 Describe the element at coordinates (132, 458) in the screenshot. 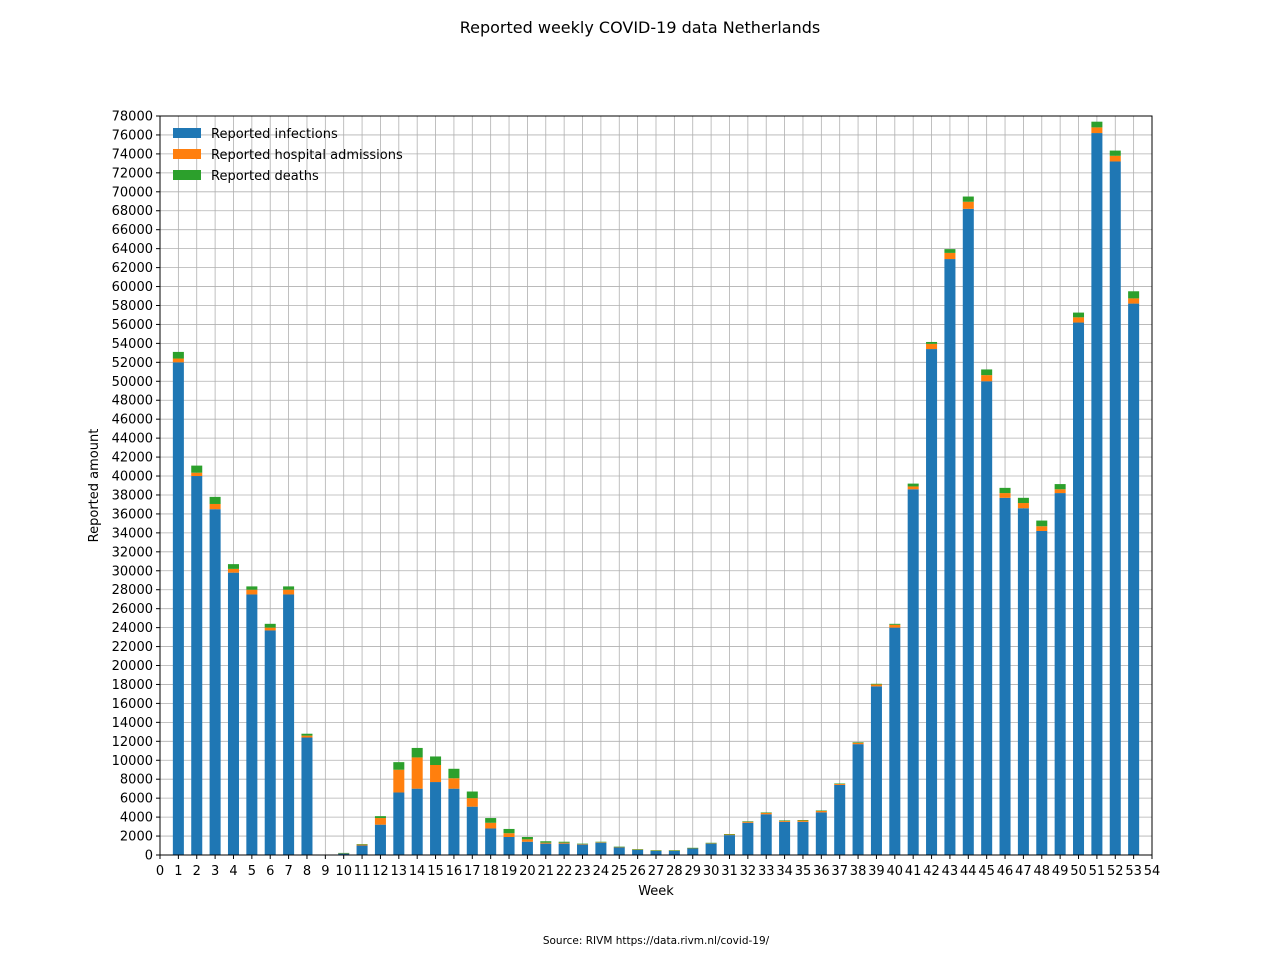

I see `y-tick-label: 42000` at that location.